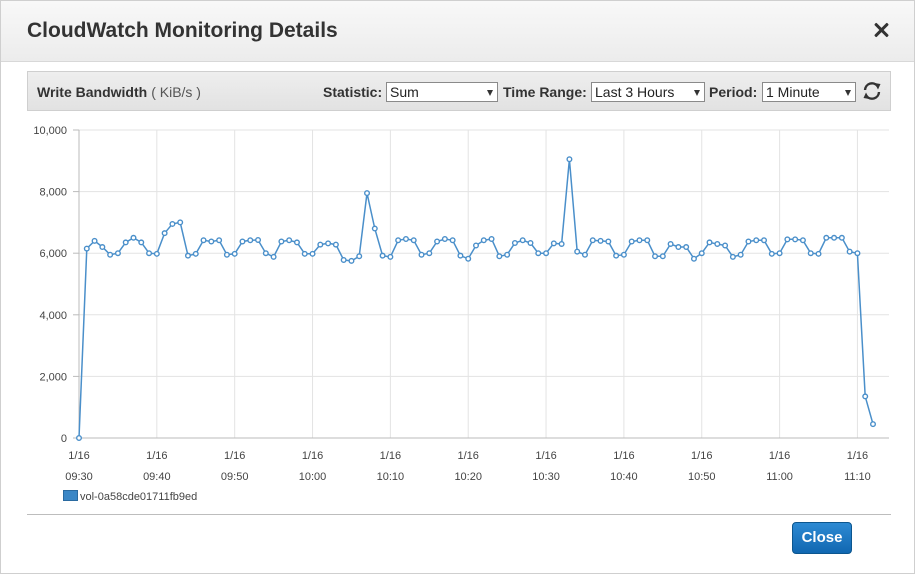 This screenshot has height=574, width=915. What do you see at coordinates (857, 477) in the screenshot?
I see `x-tick-time: 11:10` at bounding box center [857, 477].